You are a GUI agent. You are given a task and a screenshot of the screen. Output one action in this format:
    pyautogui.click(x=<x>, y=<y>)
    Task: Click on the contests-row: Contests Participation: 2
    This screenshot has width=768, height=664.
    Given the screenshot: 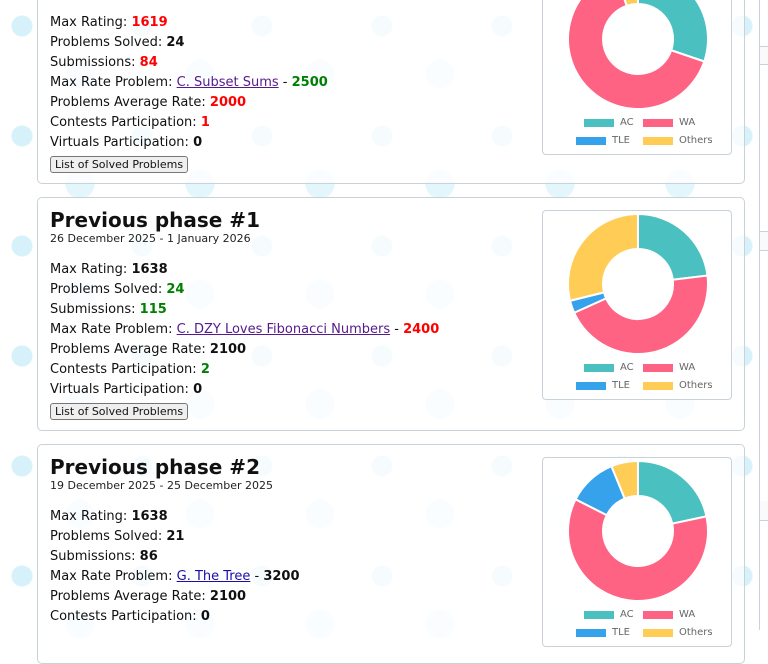 What is the action you would take?
    pyautogui.click(x=244, y=370)
    